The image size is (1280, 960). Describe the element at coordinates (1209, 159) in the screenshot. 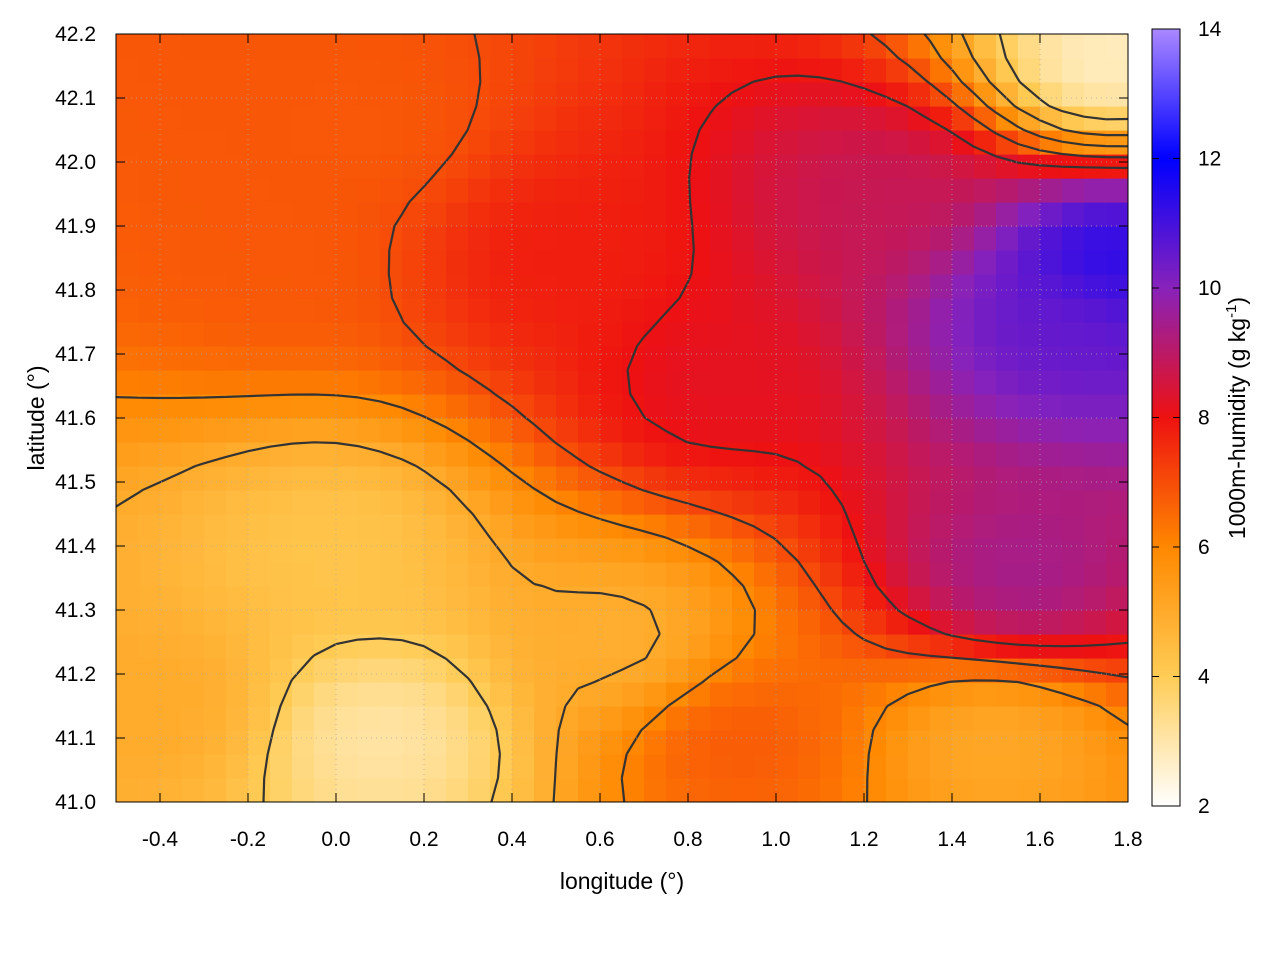

I see `colorbar-tick-label: 12` at that location.